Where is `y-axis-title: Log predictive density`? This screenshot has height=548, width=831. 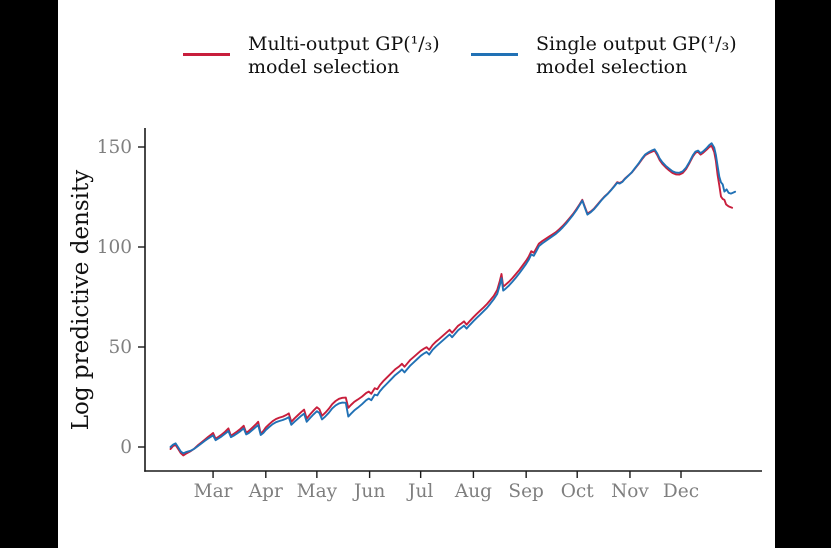 y-axis-title: Log predictive density is located at coordinates (81, 300).